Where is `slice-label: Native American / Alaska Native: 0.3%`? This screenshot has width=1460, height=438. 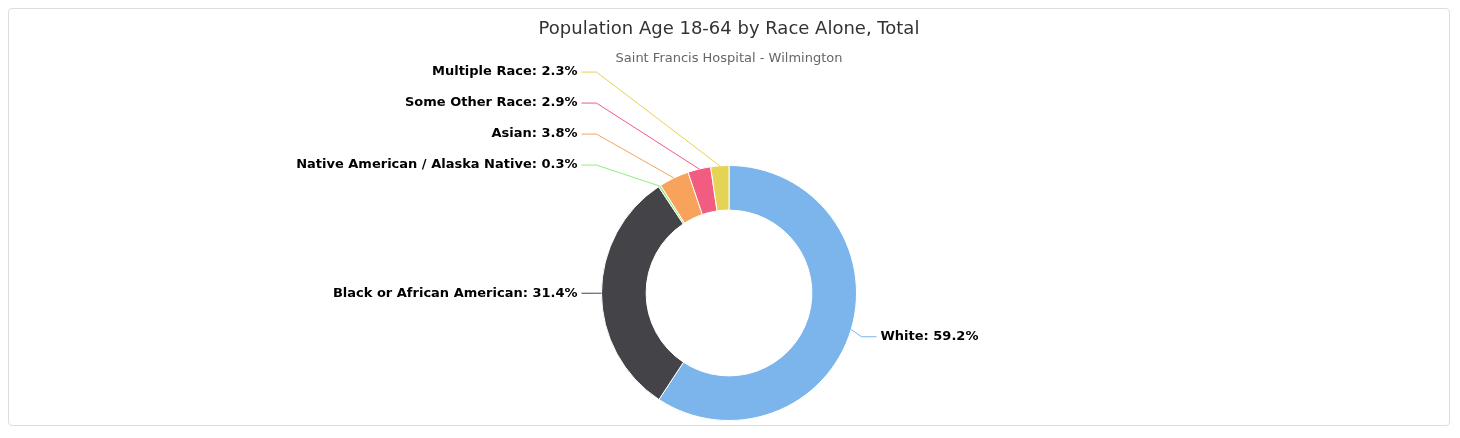 slice-label: Native American / Alaska Native: 0.3% is located at coordinates (437, 164).